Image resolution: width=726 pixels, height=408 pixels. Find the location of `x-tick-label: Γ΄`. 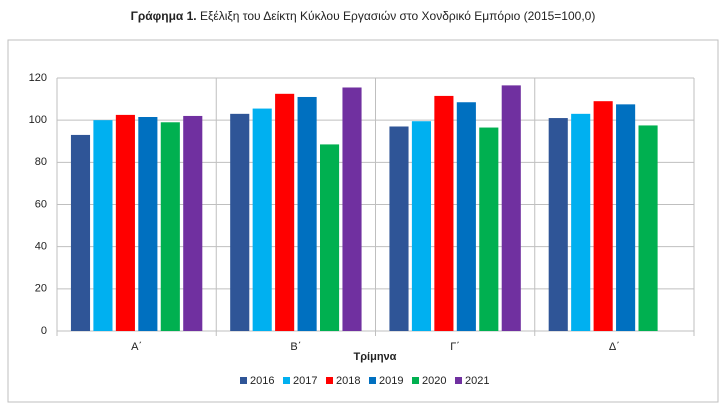

x-tick-label: Γ΄ is located at coordinates (455, 347).